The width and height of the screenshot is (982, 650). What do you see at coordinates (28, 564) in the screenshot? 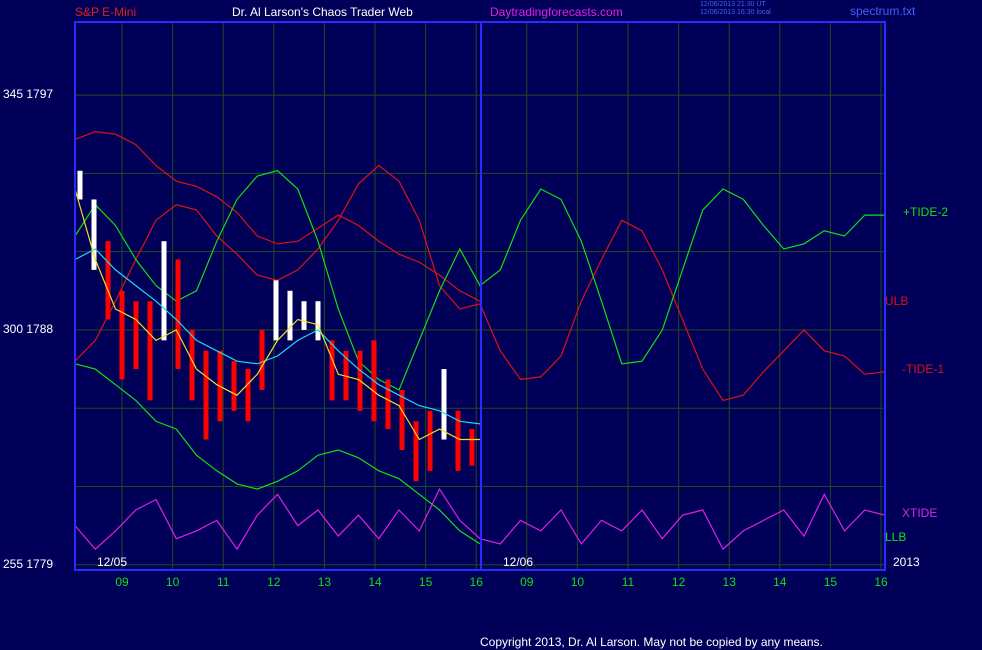
I see `y-tick-label: 255 1779` at bounding box center [28, 564].